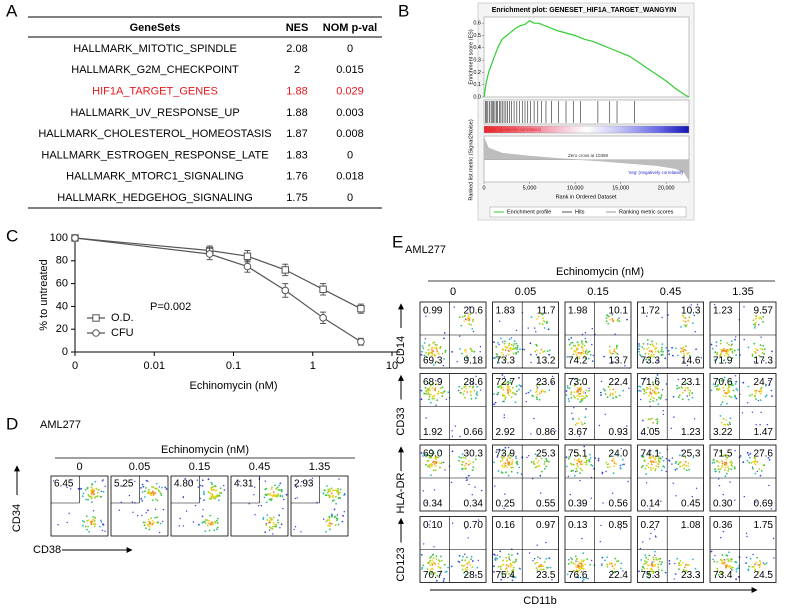  What do you see at coordinates (155, 70) in the screenshot?
I see `table-cell: HALLMARK_G2M_CHECKPOINT` at bounding box center [155, 70].